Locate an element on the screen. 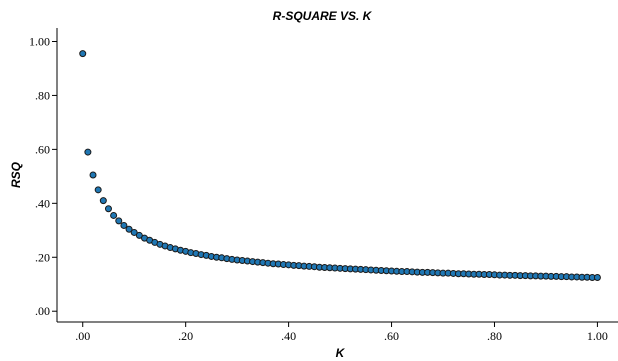  x-tick-label: .40 is located at coordinates (288, 336).